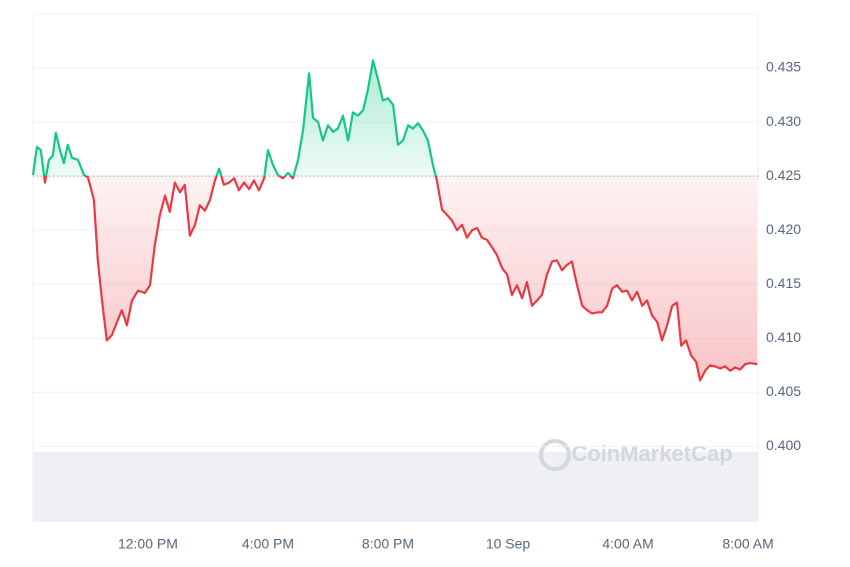 The width and height of the screenshot is (850, 567). Describe the element at coordinates (148, 544) in the screenshot. I see `x-tick-label: 12:00 PM` at that location.